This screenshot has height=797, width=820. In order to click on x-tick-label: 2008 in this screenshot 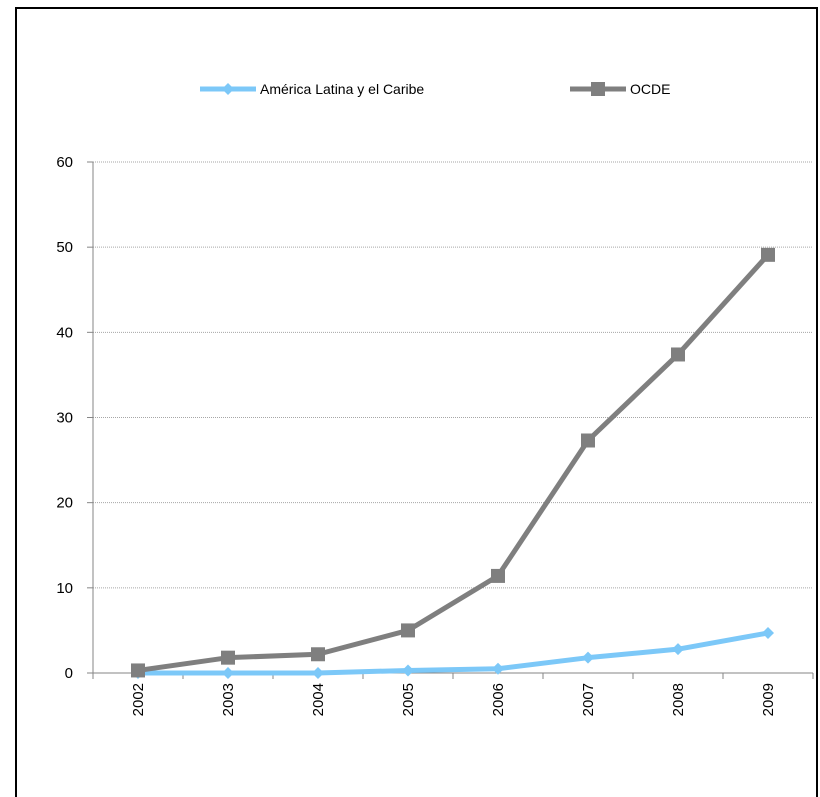, I will do `click(678, 699)`.